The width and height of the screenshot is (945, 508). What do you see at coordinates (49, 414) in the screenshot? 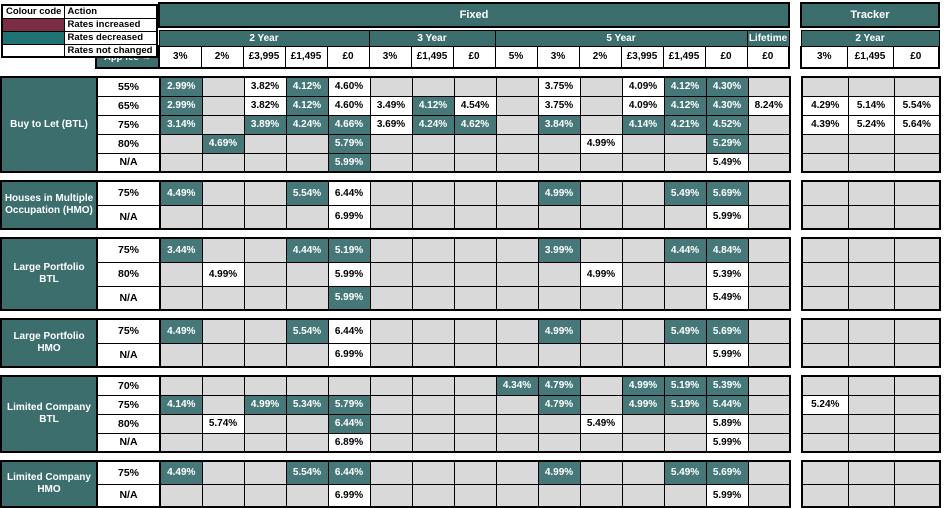
I see `product-label: Limited Company BTL` at bounding box center [49, 414].